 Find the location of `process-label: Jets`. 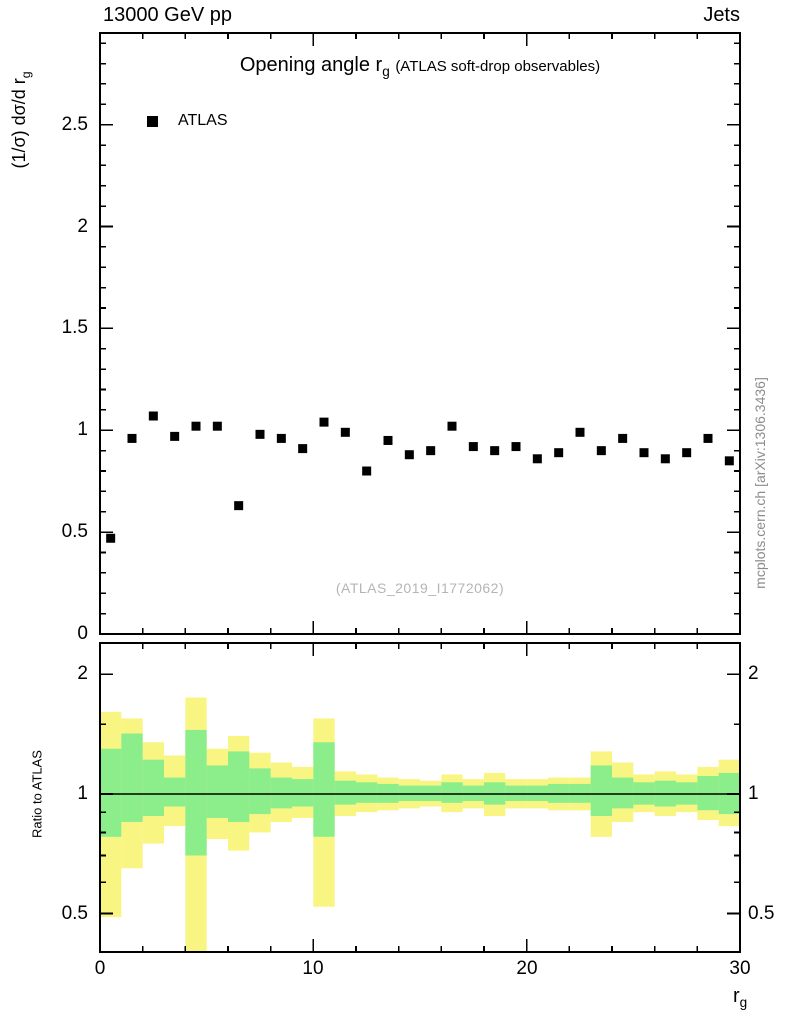

process-label: Jets is located at coordinates (721, 15).